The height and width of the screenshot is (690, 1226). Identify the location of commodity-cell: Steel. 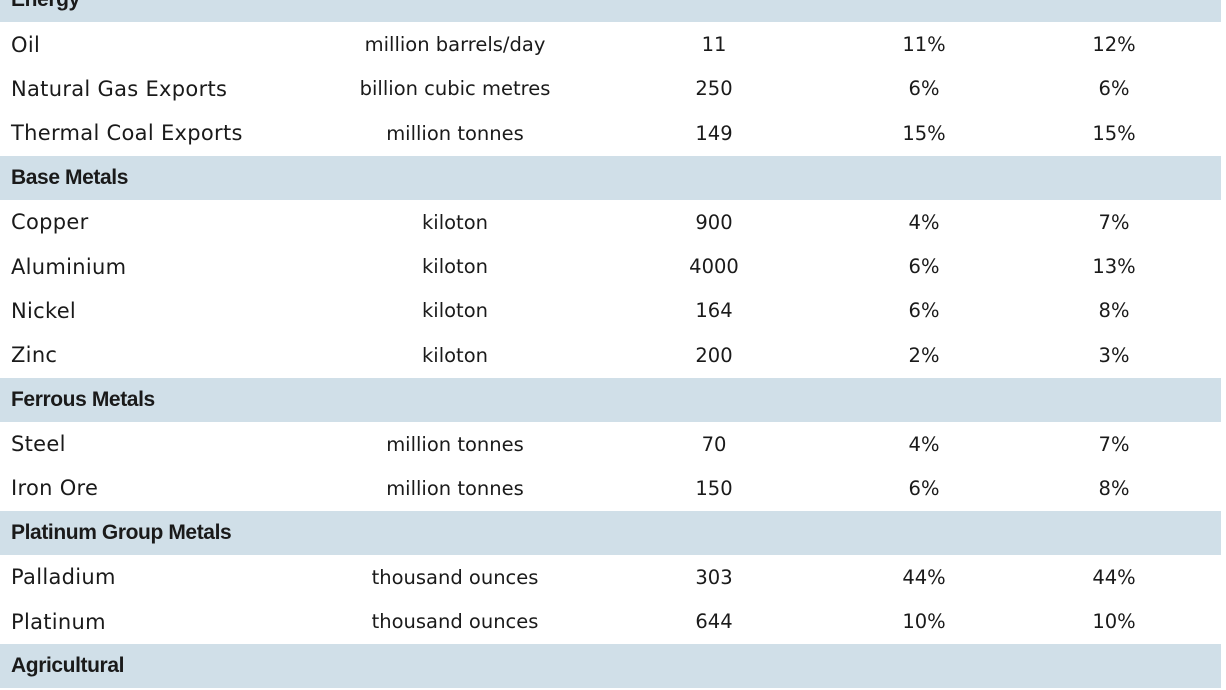
(38, 444).